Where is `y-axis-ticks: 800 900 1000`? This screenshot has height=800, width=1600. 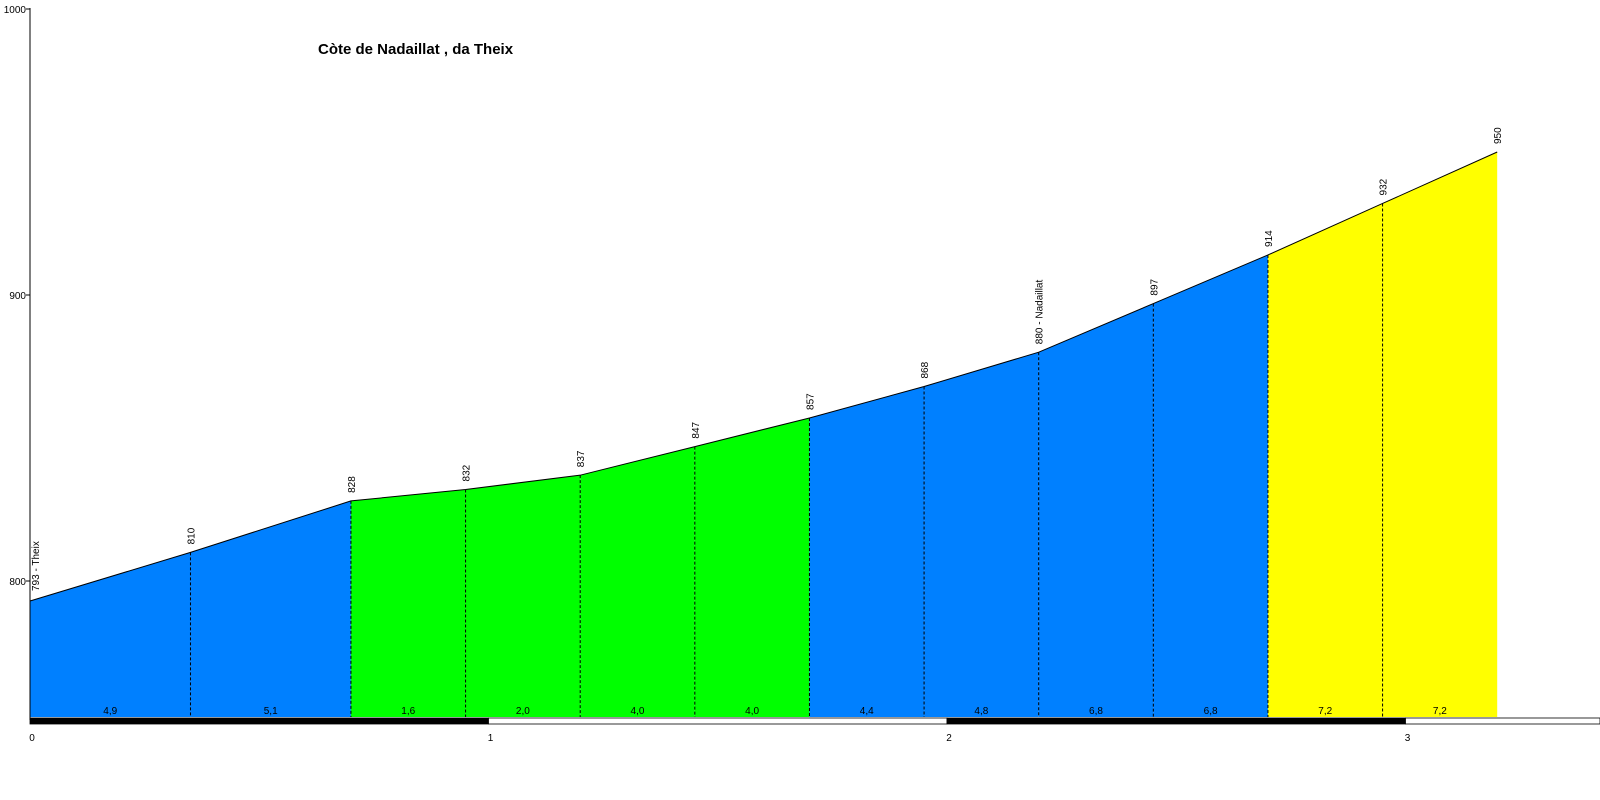
y-axis-ticks: 800 900 1000 is located at coordinates (17, 296).